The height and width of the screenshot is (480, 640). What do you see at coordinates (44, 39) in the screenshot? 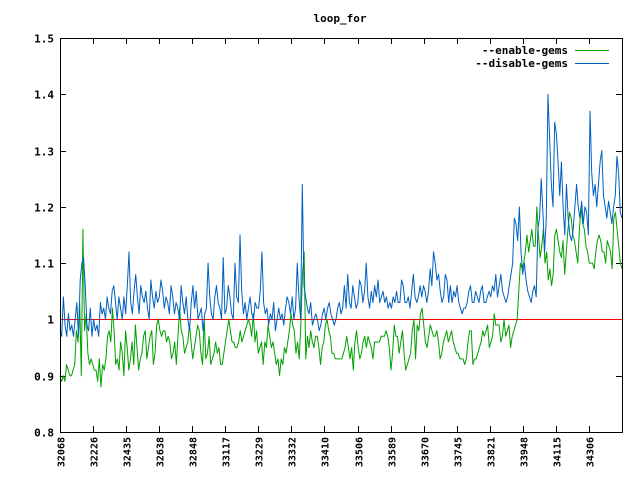
I see `y-tick-label: 1.5` at bounding box center [44, 39].